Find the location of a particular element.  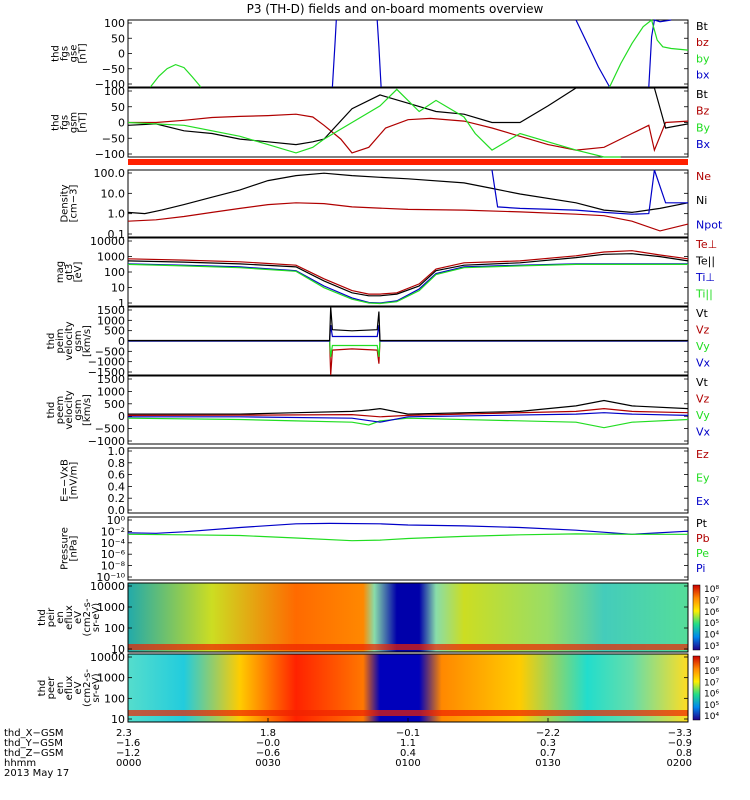

legend-Npot: Npot is located at coordinates (709, 224).